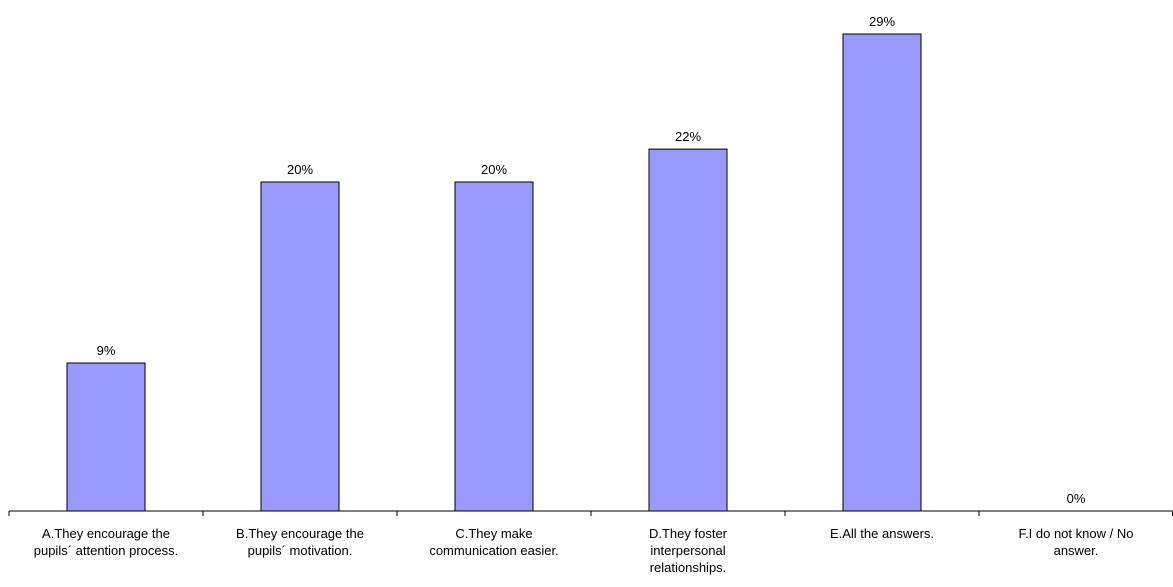 The width and height of the screenshot is (1173, 587). I want to click on category-label-5: F.I do not know / No answer., so click(1076, 542).